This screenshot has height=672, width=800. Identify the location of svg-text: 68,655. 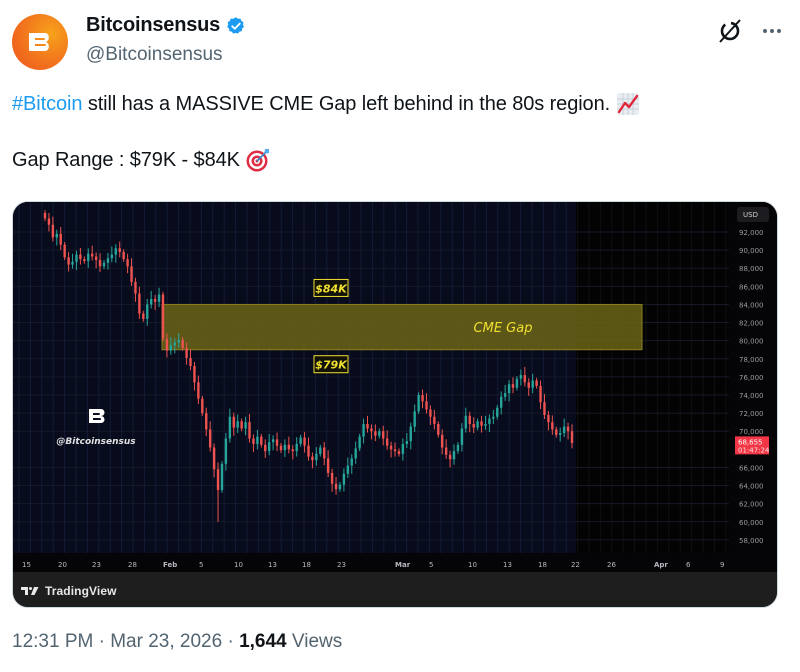
(750, 442).